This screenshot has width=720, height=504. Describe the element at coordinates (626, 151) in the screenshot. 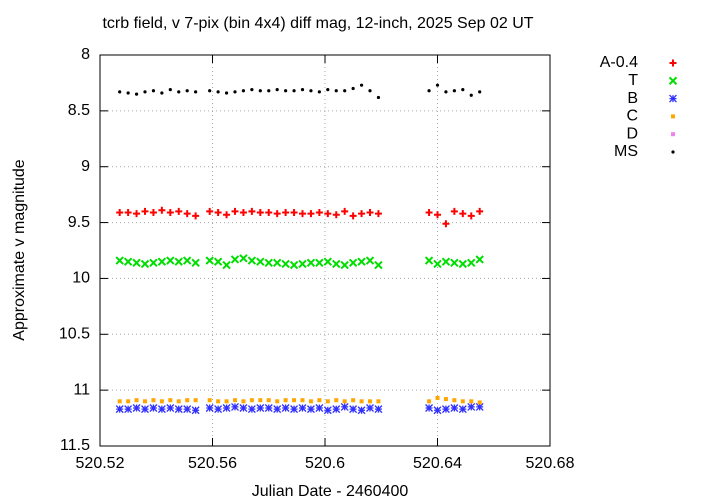

I see `legend-label: MS` at that location.